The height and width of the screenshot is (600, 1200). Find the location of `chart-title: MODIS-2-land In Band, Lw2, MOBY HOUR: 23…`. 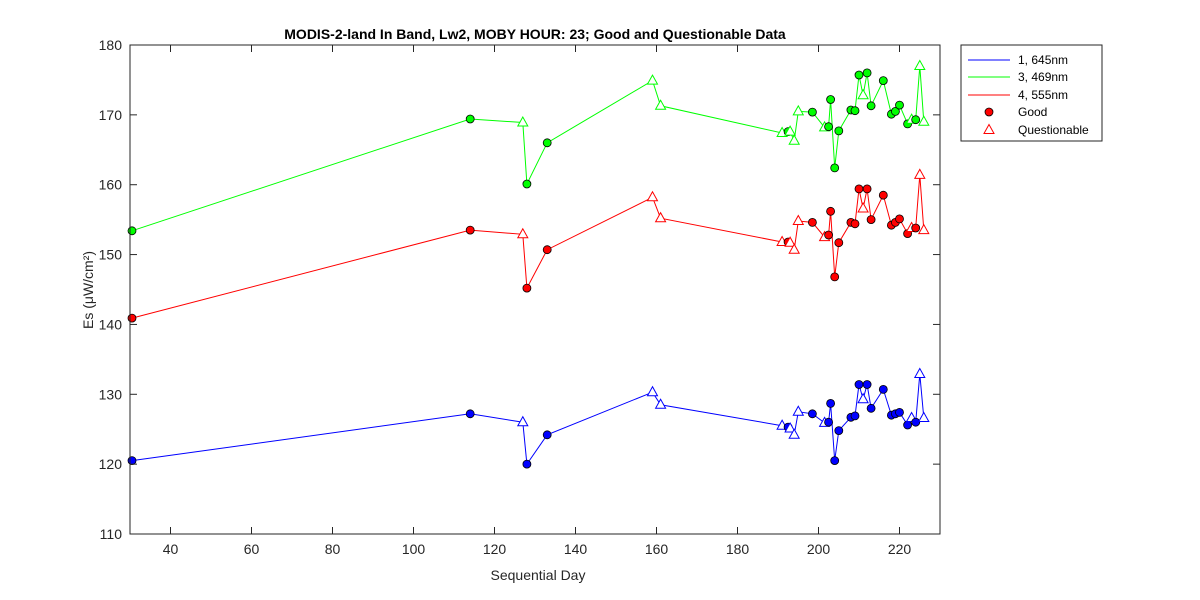

chart-title: MODIS-2-land In Band, Lw2, MOBY HOUR: 23… is located at coordinates (535, 34).